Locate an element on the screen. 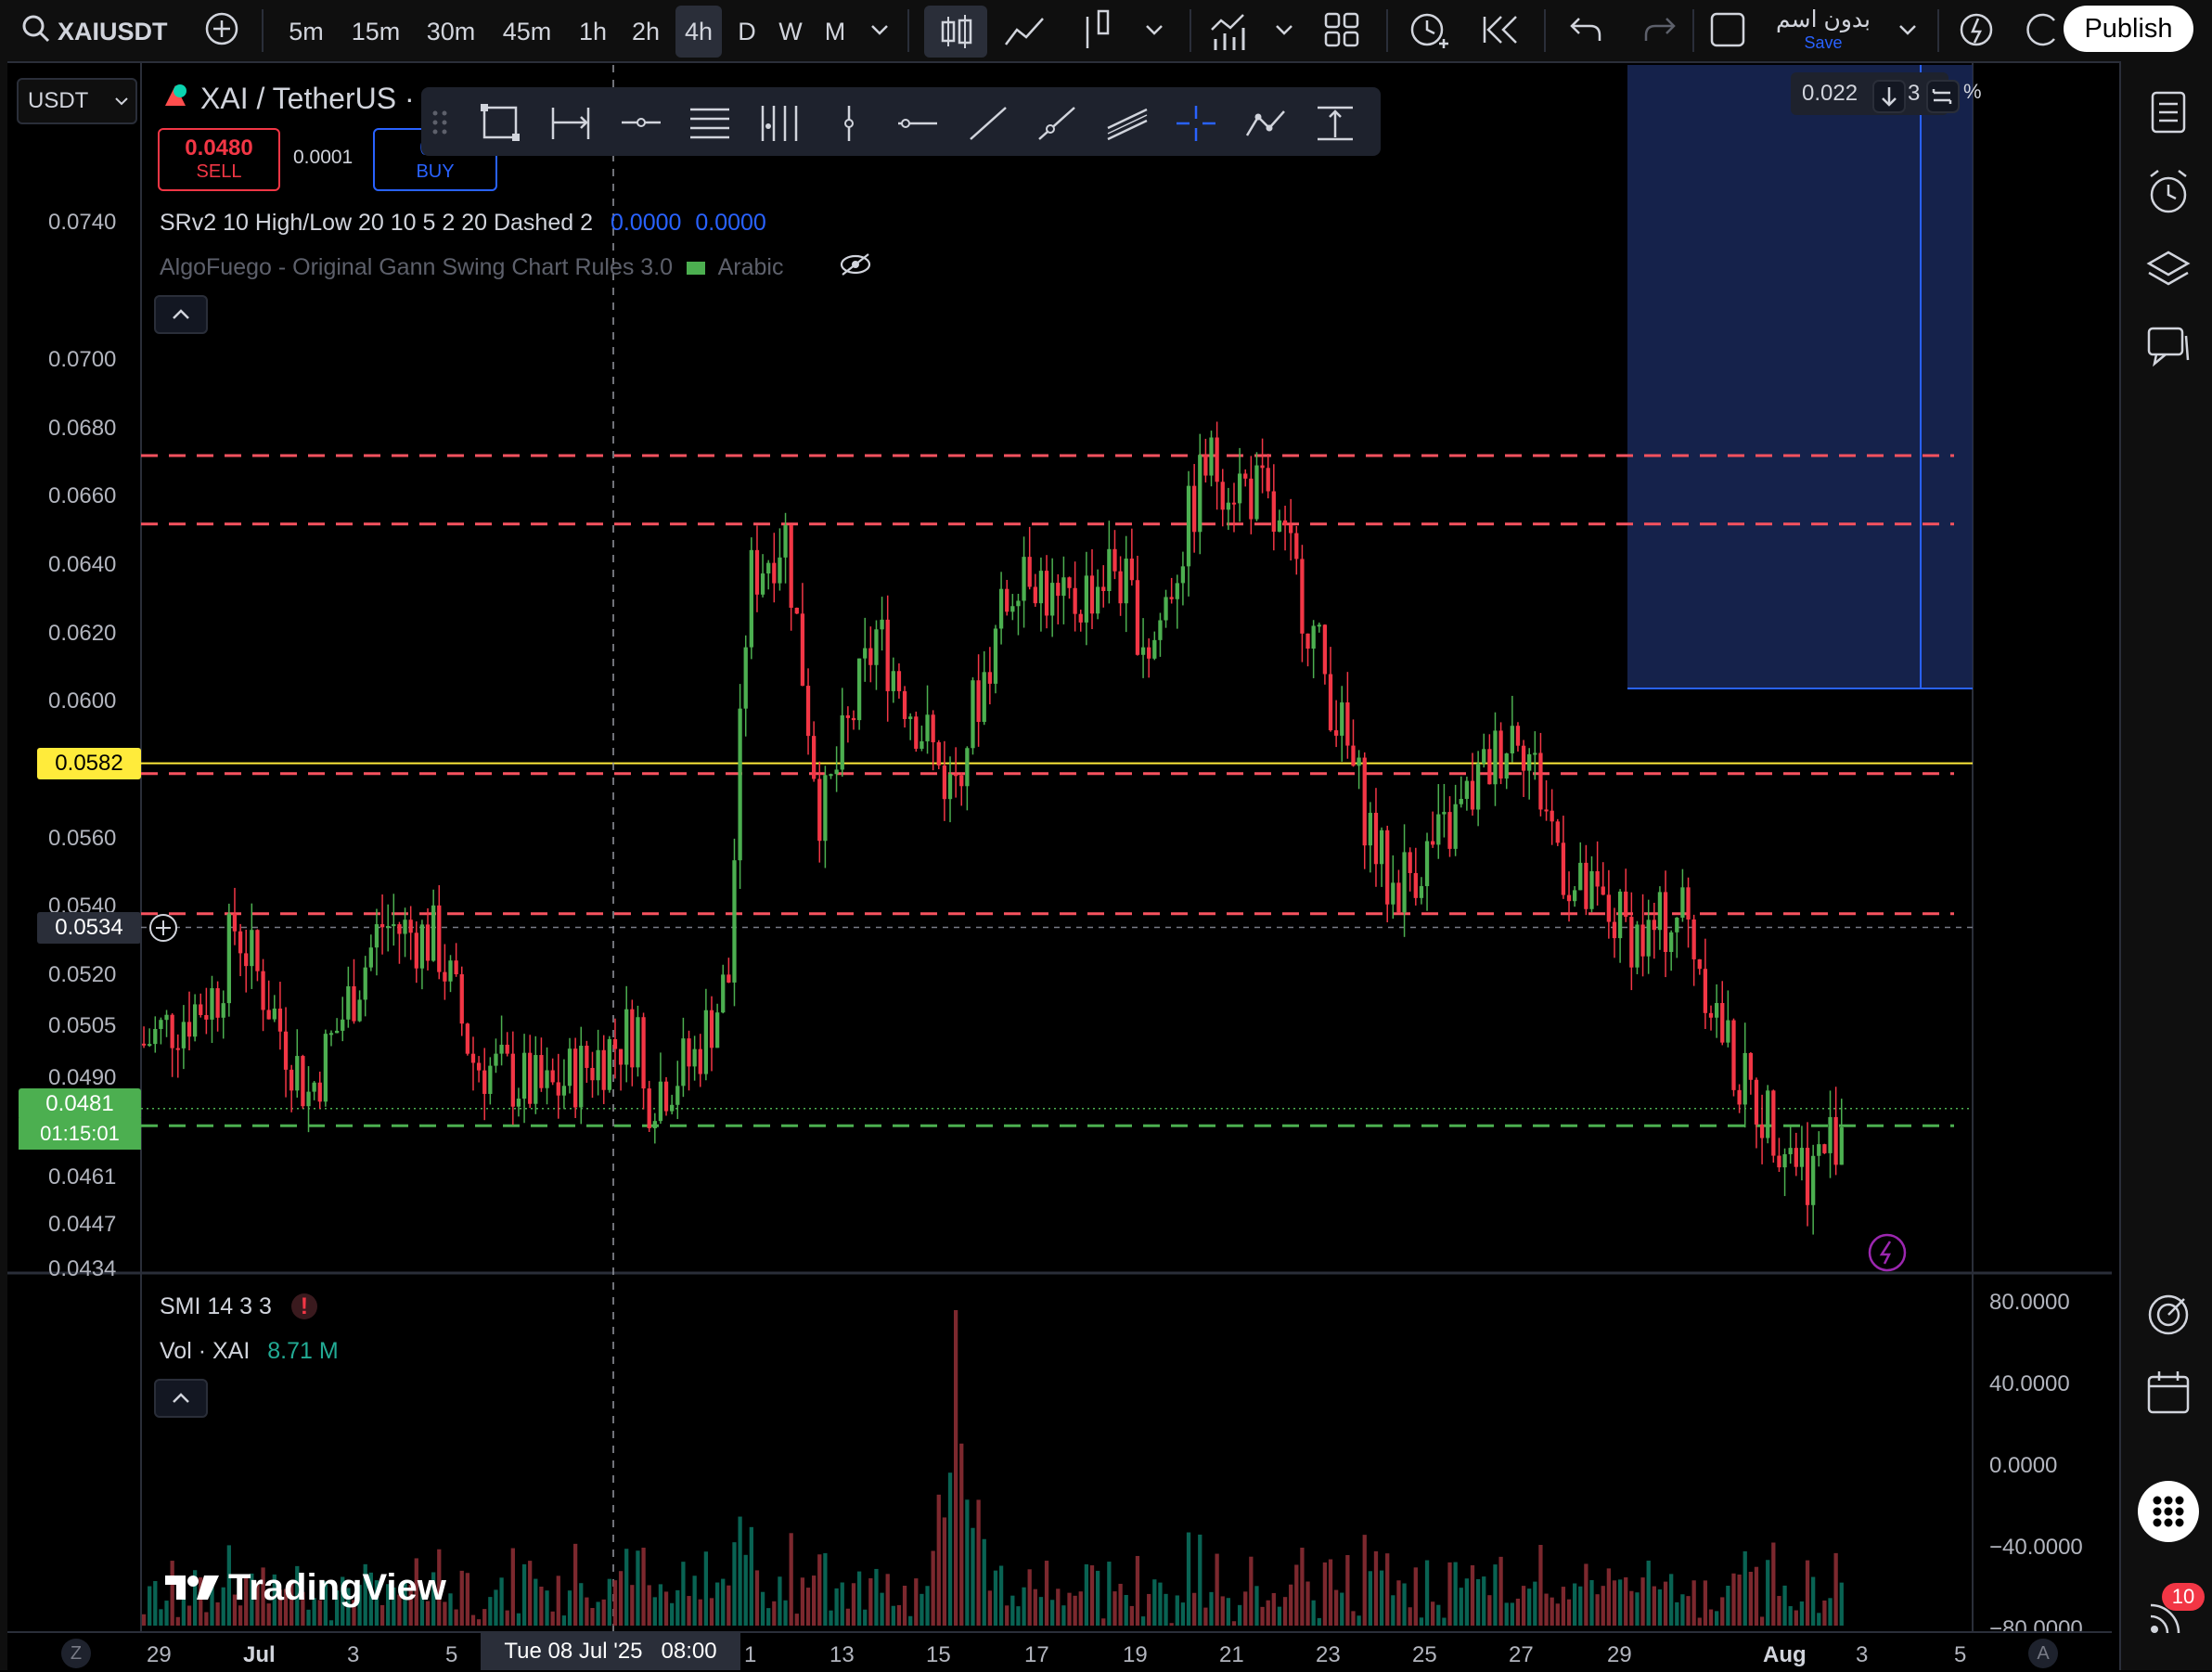 Image resolution: width=2212 pixels, height=1672 pixels. date-range-tool-icon is located at coordinates (570, 122).